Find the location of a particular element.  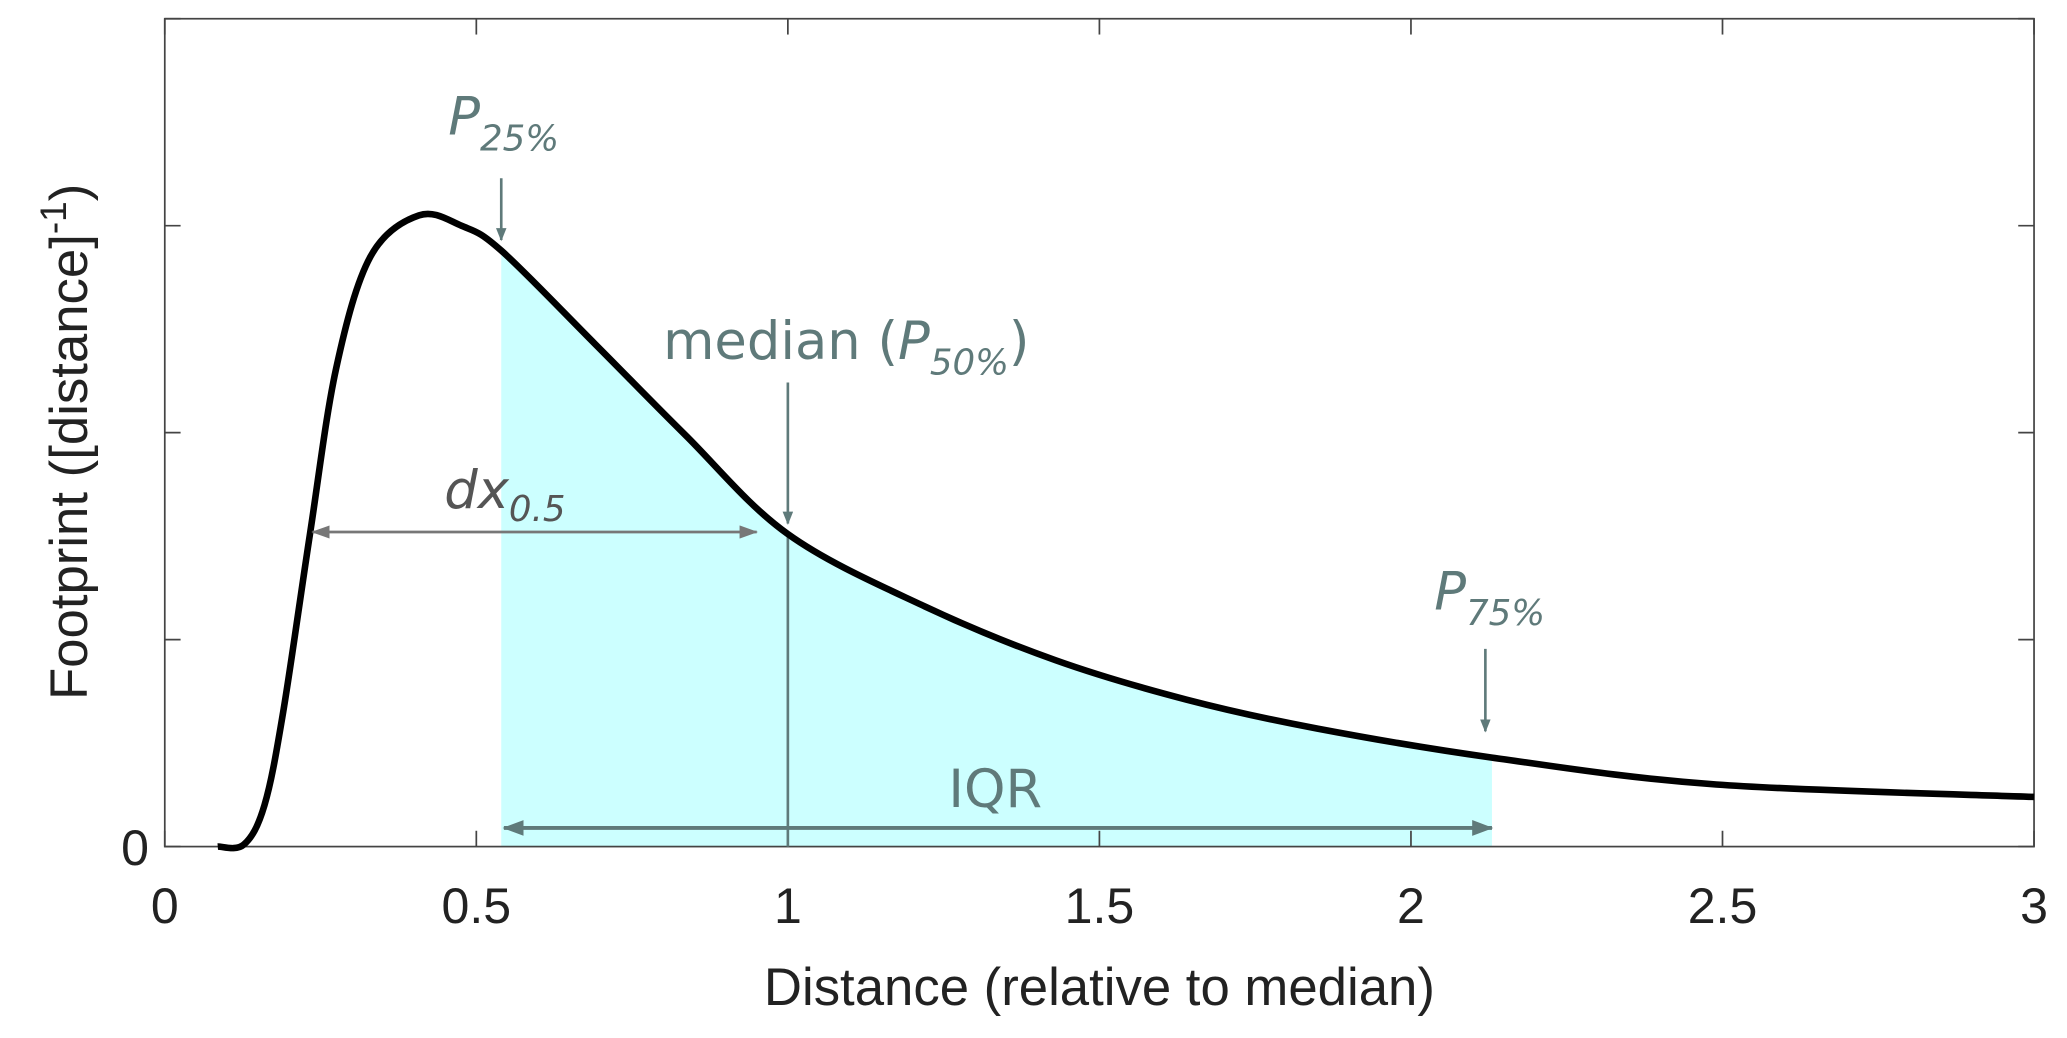

iqr-label: IQR is located at coordinates (995, 789).